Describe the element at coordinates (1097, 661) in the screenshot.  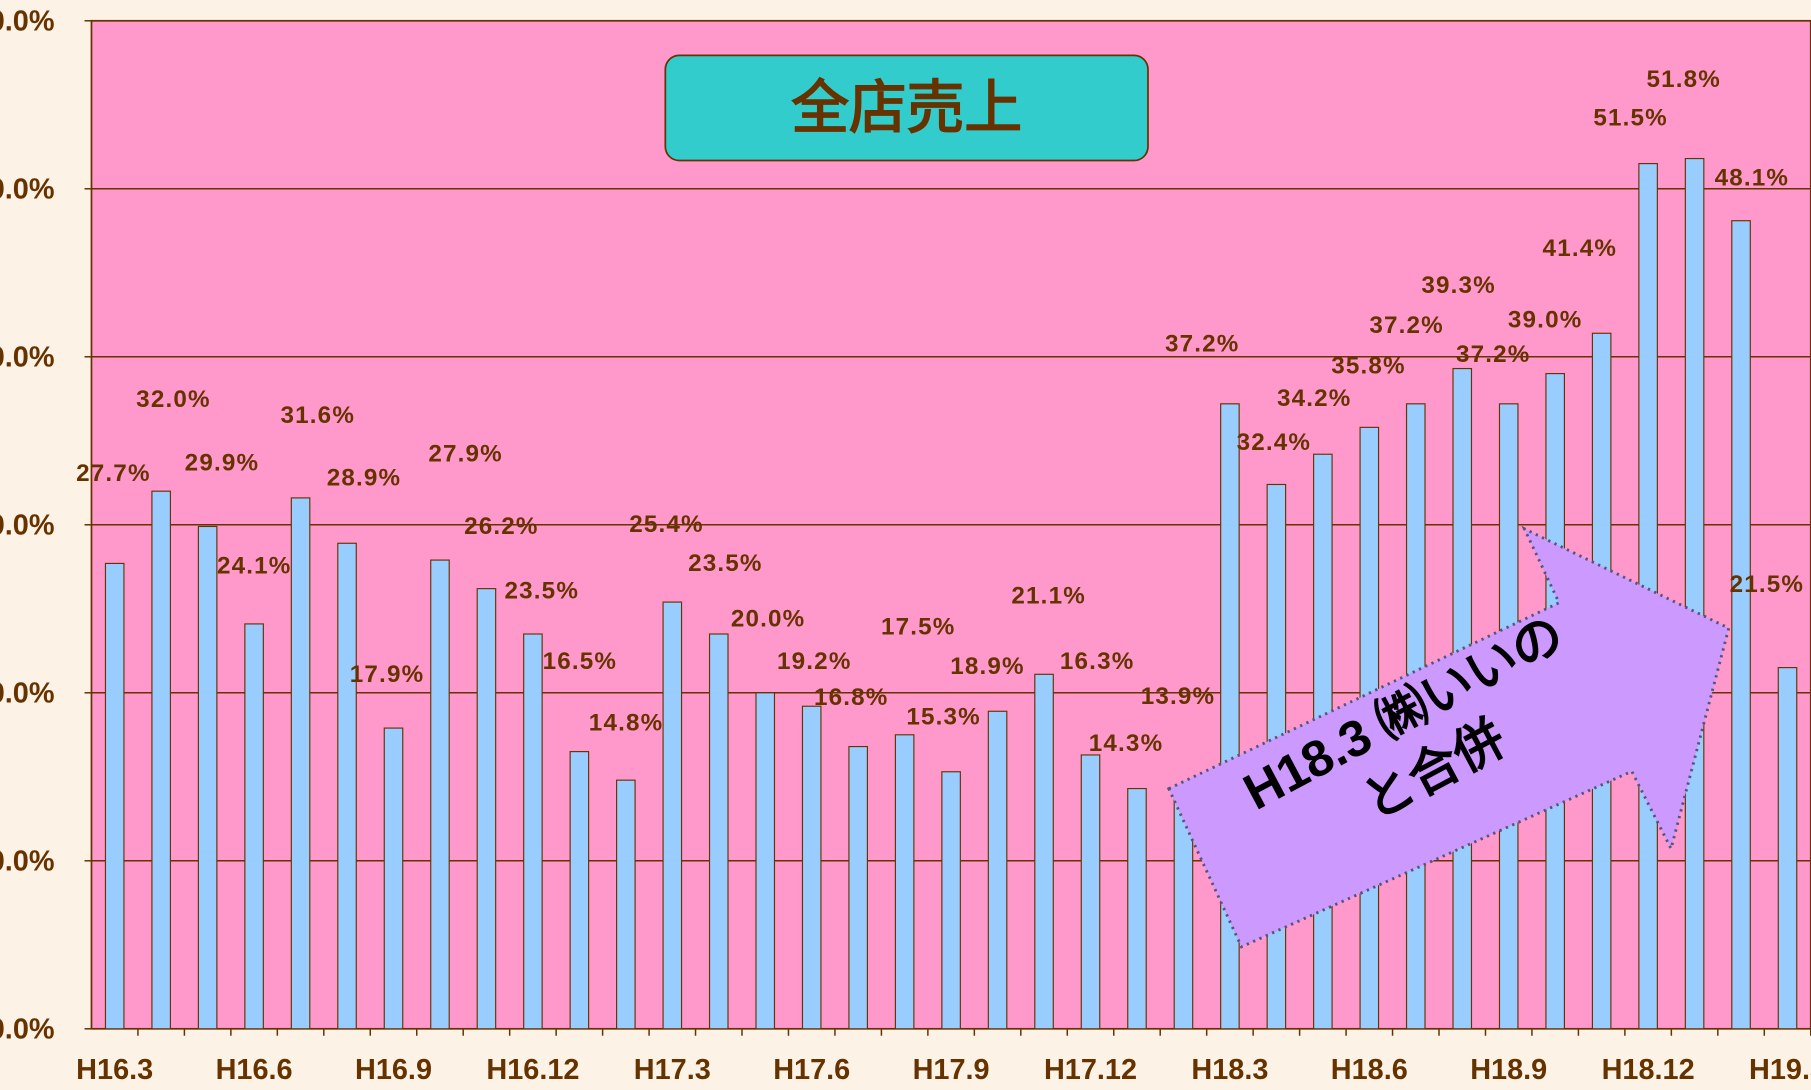
I see `value-label: 16.3%` at that location.